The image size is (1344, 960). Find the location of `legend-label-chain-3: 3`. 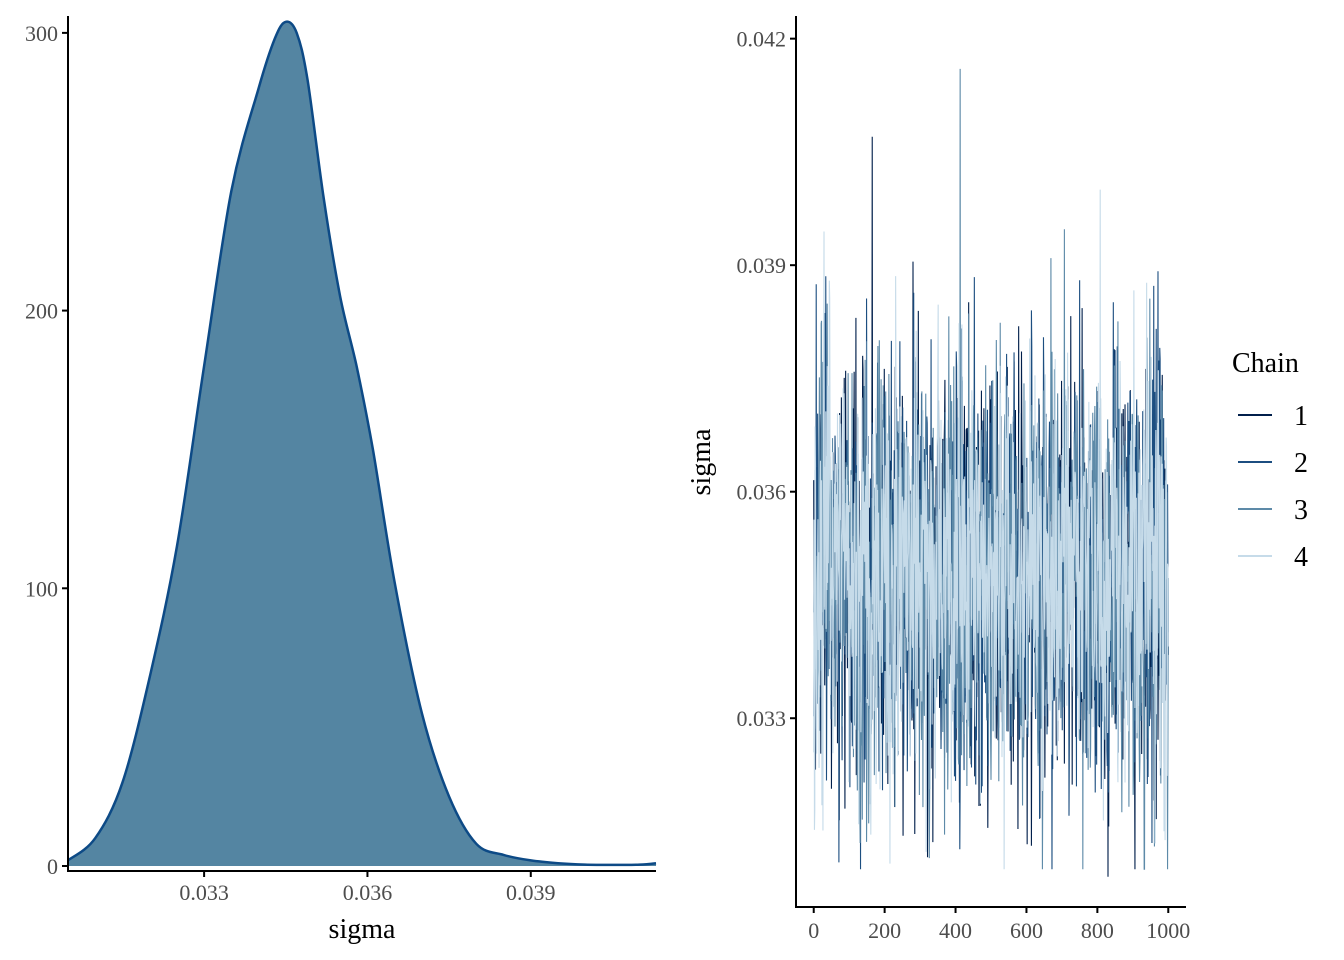

legend-label-chain-3: 3 is located at coordinates (1301, 510).